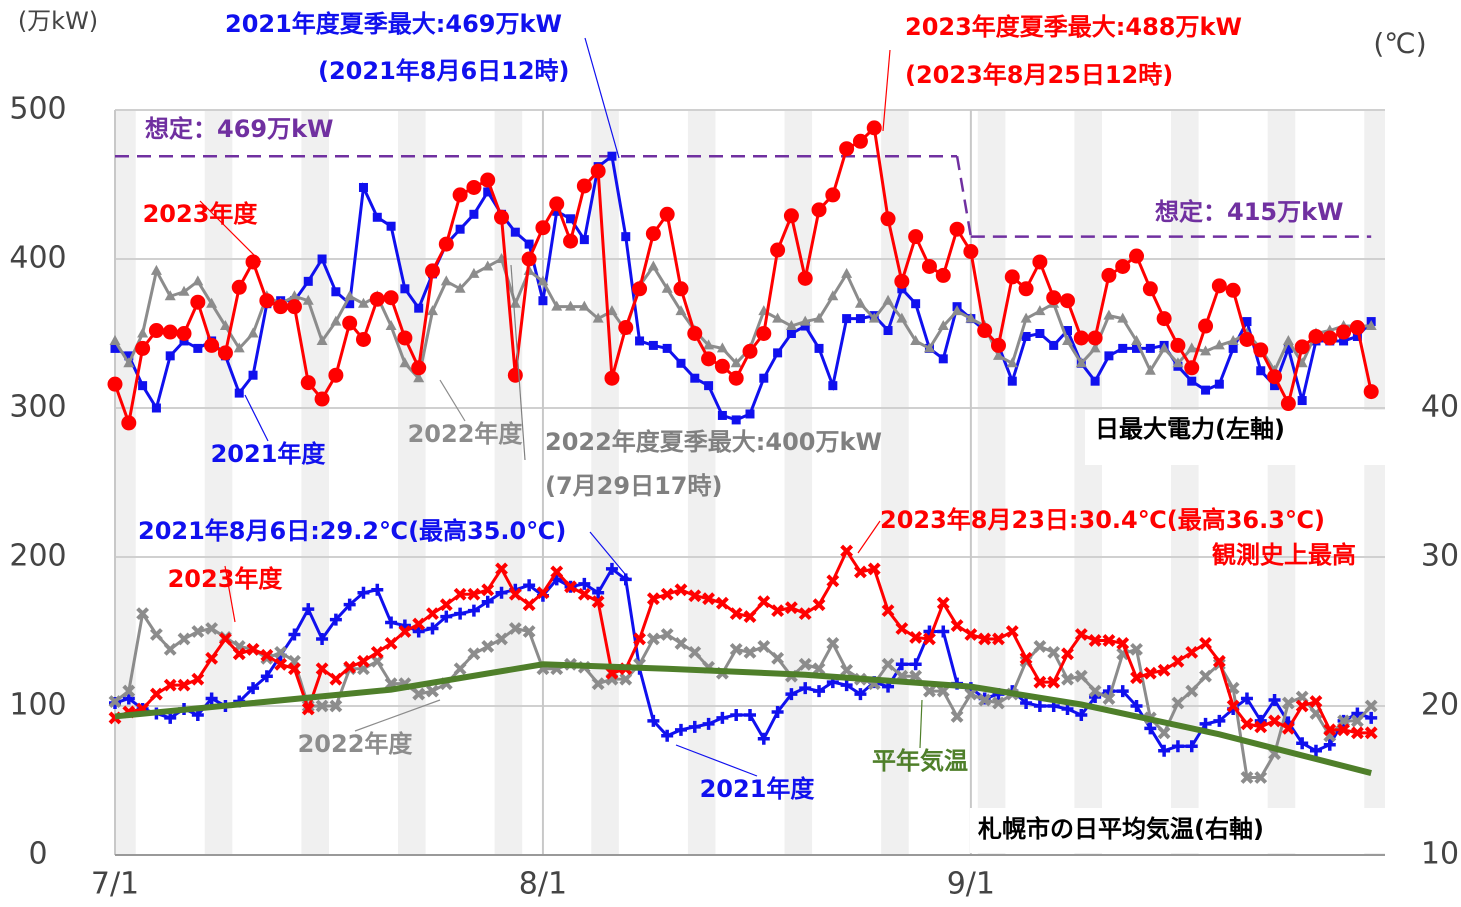 The height and width of the screenshot is (907, 1461). Describe the element at coordinates (1440, 705) in the screenshot. I see `y2-tick-label: 20` at that location.